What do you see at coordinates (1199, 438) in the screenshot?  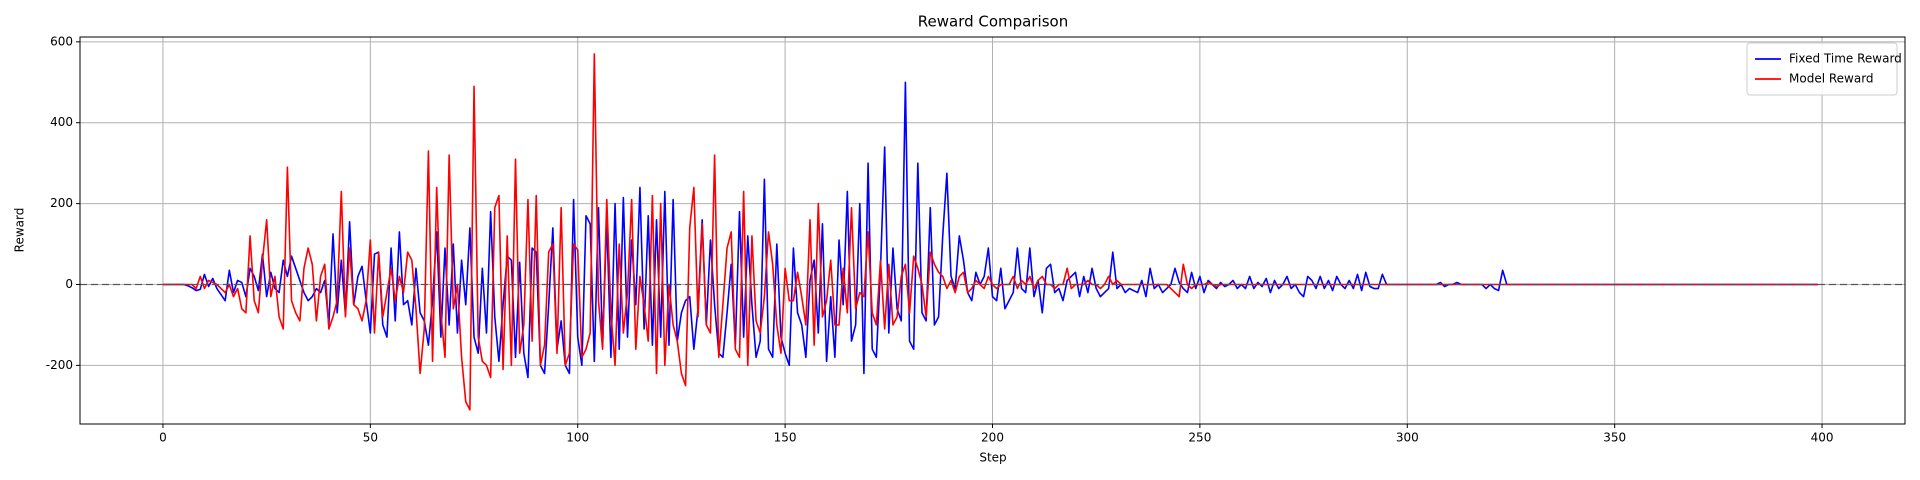 I see `x-tick-label: 250` at bounding box center [1199, 438].